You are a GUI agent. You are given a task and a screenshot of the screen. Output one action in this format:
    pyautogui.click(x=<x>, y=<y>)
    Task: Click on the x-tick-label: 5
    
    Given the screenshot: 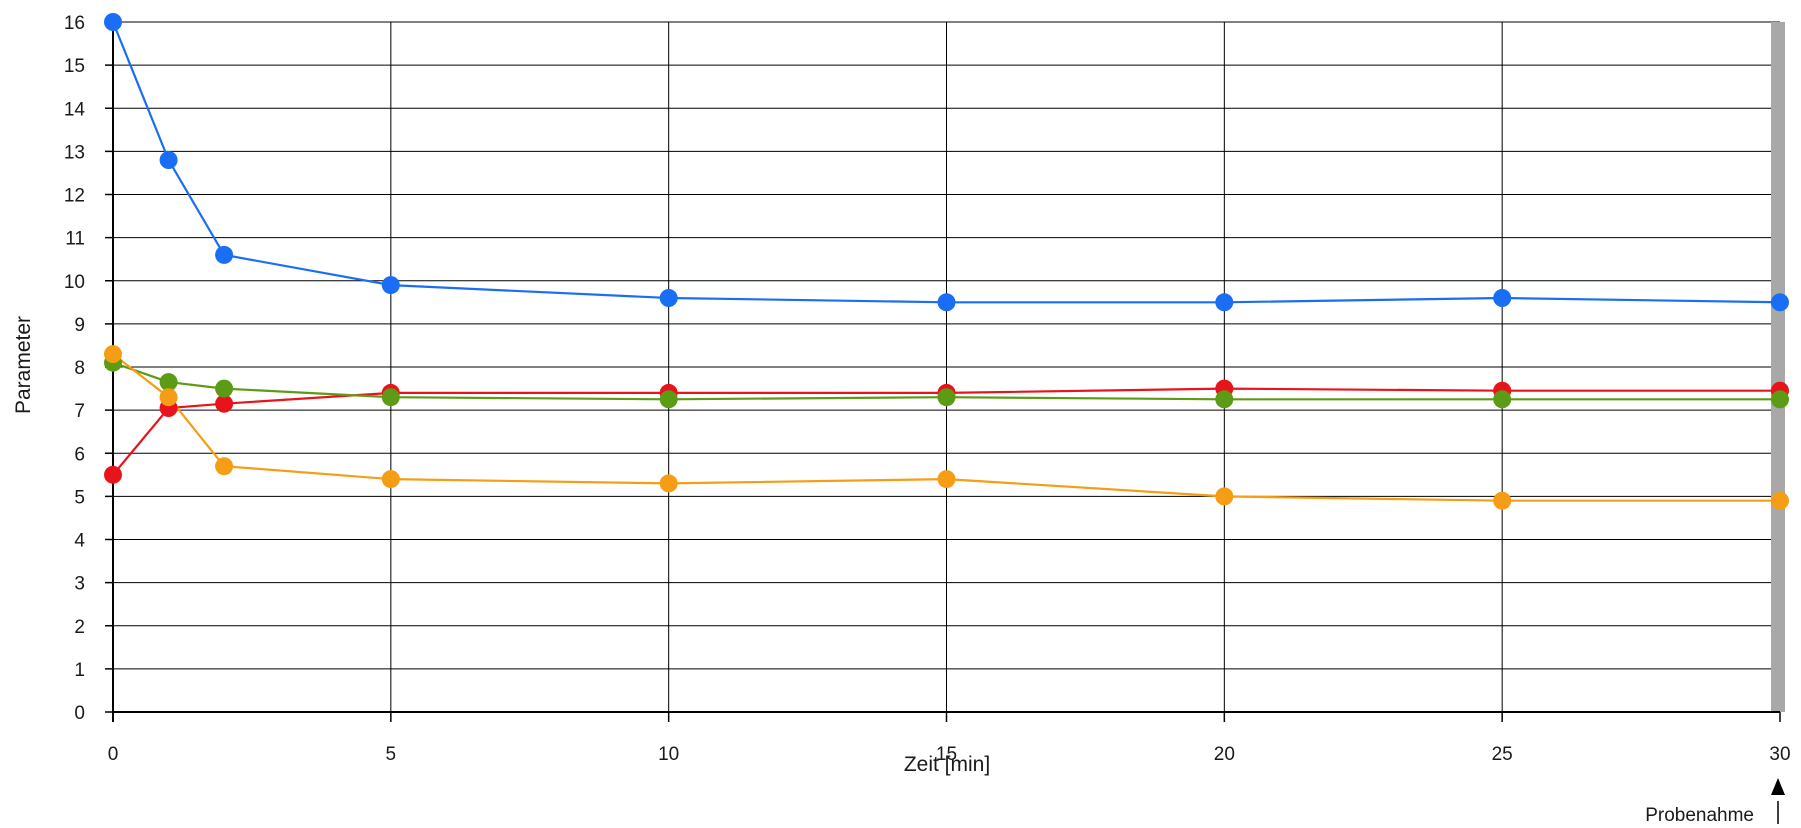 What is the action you would take?
    pyautogui.click(x=391, y=754)
    